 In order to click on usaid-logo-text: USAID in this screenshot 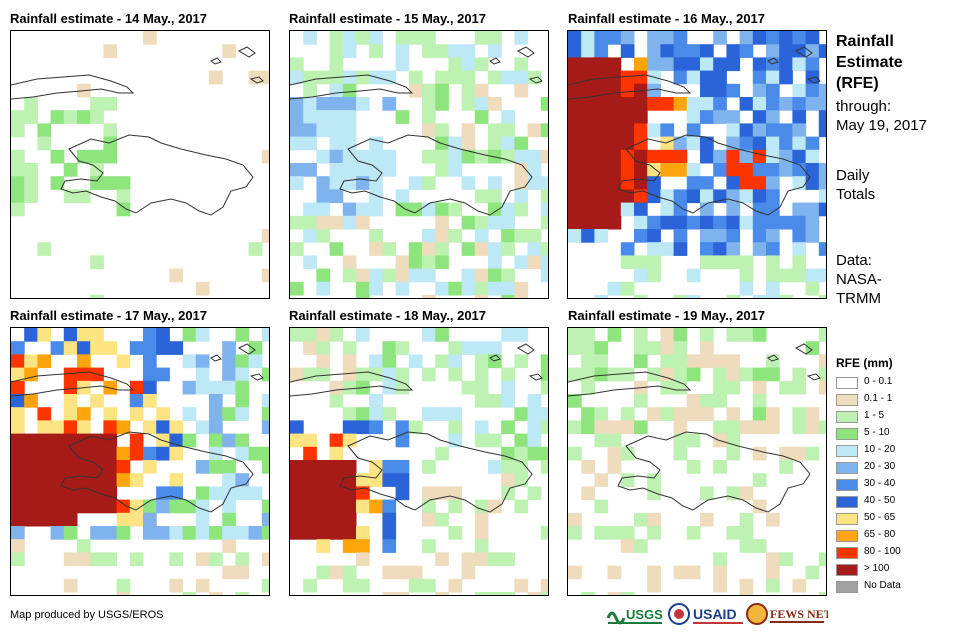, I will do `click(715, 614)`.